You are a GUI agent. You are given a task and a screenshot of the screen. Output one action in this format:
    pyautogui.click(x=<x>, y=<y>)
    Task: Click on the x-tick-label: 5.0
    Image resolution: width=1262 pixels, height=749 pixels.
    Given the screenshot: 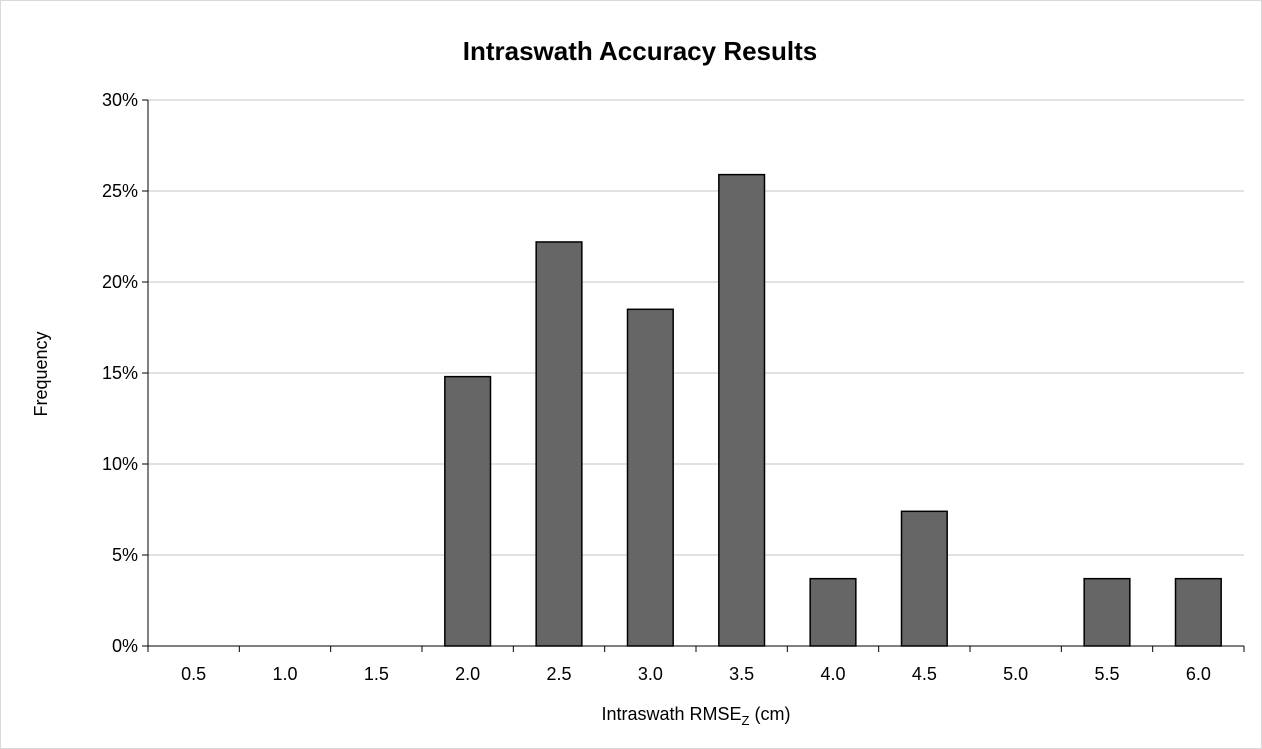 What is the action you would take?
    pyautogui.click(x=1015, y=674)
    